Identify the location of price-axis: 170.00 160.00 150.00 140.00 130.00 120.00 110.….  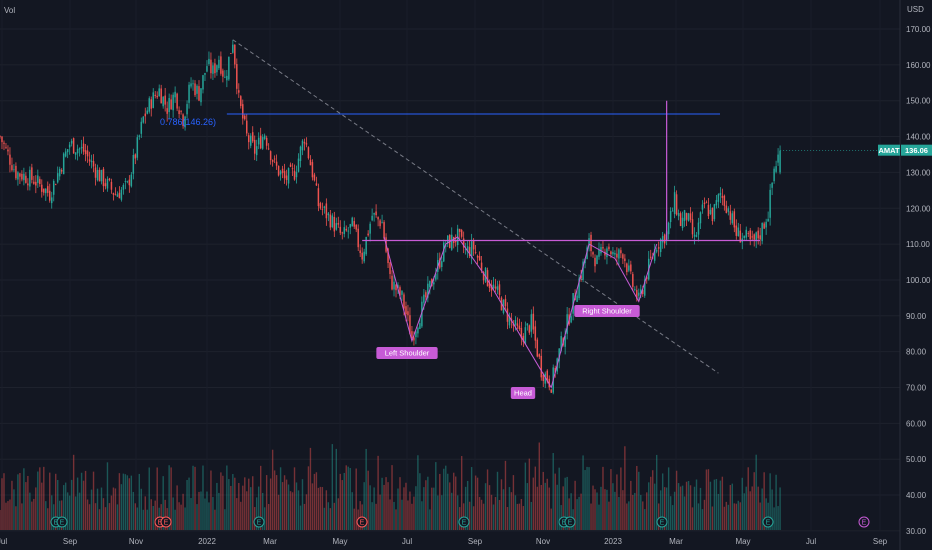
(915, 275).